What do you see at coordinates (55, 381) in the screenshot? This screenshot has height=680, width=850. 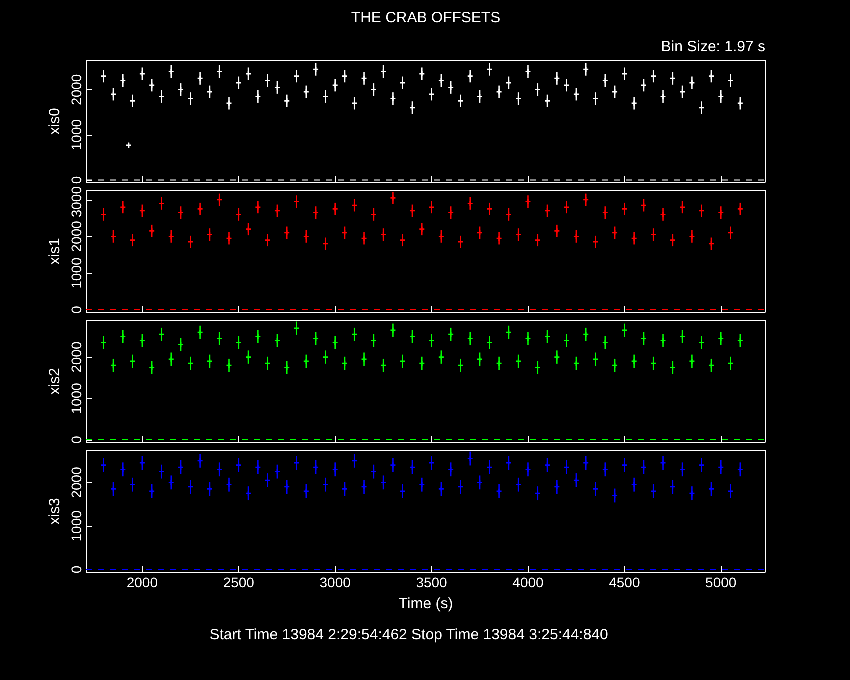 I see `y-axis-title: xis2` at bounding box center [55, 381].